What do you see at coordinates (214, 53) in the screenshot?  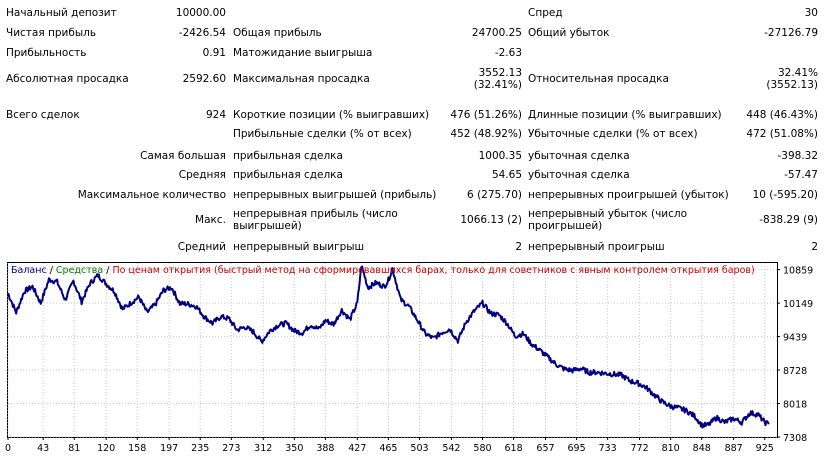 I see `report-cell: 0.91` at bounding box center [214, 53].